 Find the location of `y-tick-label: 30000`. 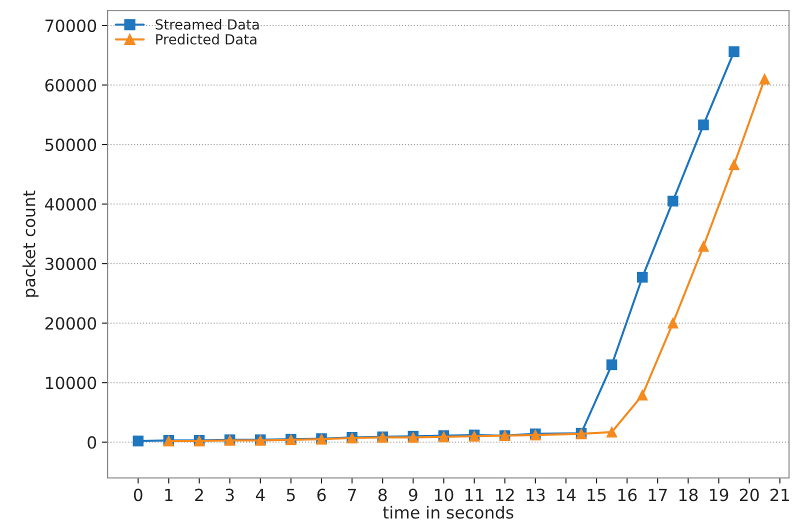

y-tick-label: 30000 is located at coordinates (70, 264).